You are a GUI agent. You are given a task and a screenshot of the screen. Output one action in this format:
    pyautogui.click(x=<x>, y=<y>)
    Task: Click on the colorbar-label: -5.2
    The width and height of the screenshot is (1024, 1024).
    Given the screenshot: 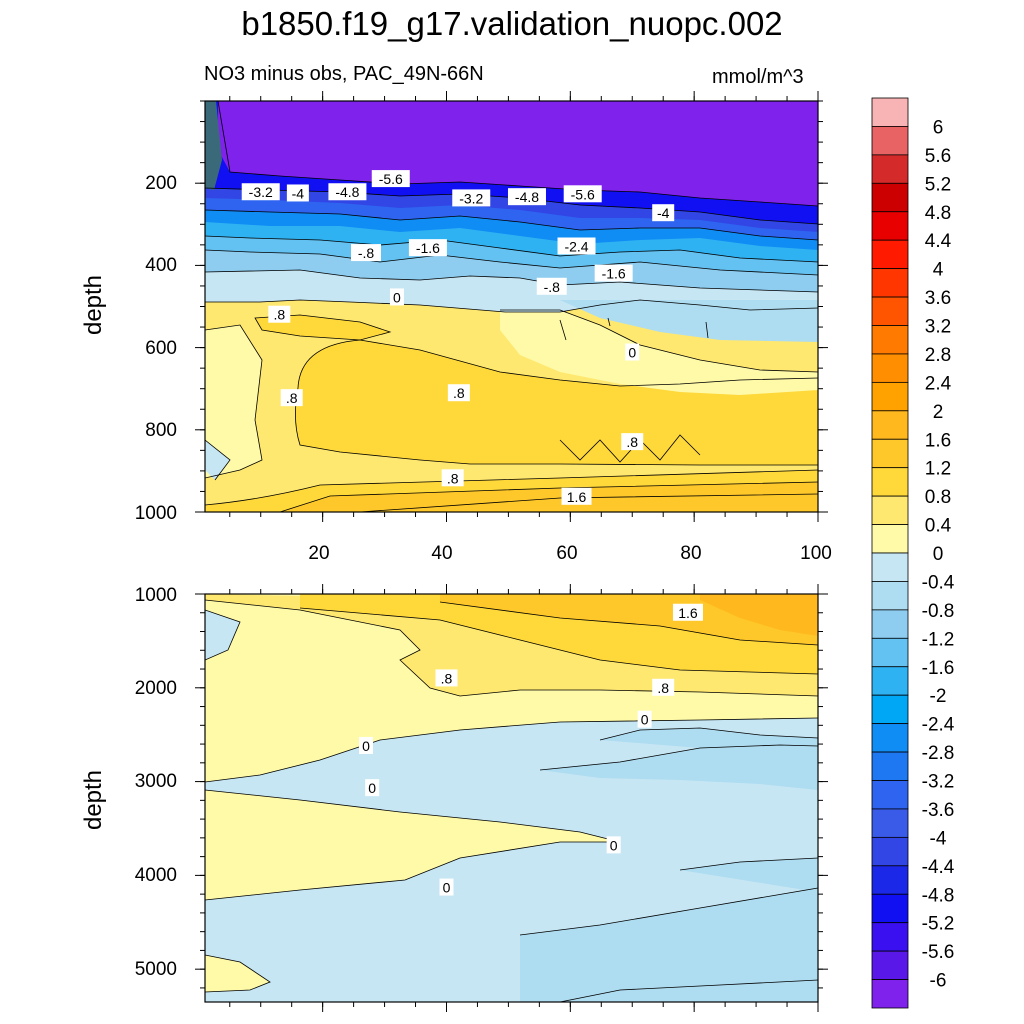 What is the action you would take?
    pyautogui.click(x=938, y=924)
    